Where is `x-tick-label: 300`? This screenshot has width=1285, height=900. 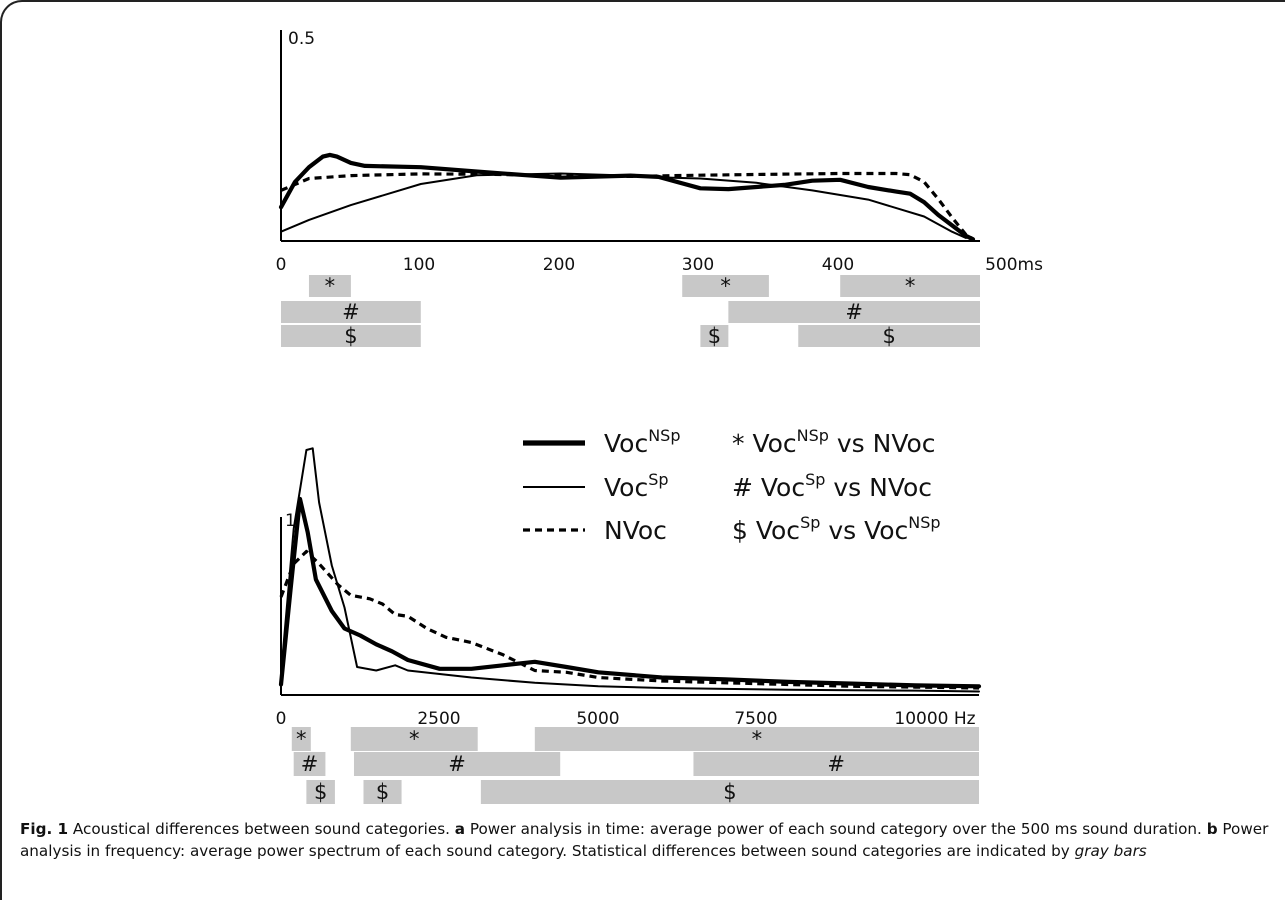 x-tick-label: 300 is located at coordinates (698, 265).